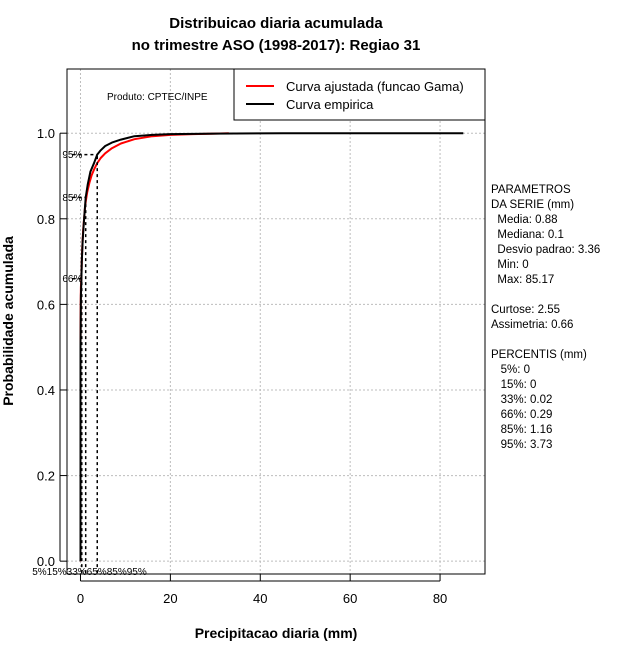 The width and height of the screenshot is (640, 660). Describe the element at coordinates (89, 364) in the screenshot. I see `percentile-markers: 66% 85% 95% 5%15%33%65%85%95%` at that location.